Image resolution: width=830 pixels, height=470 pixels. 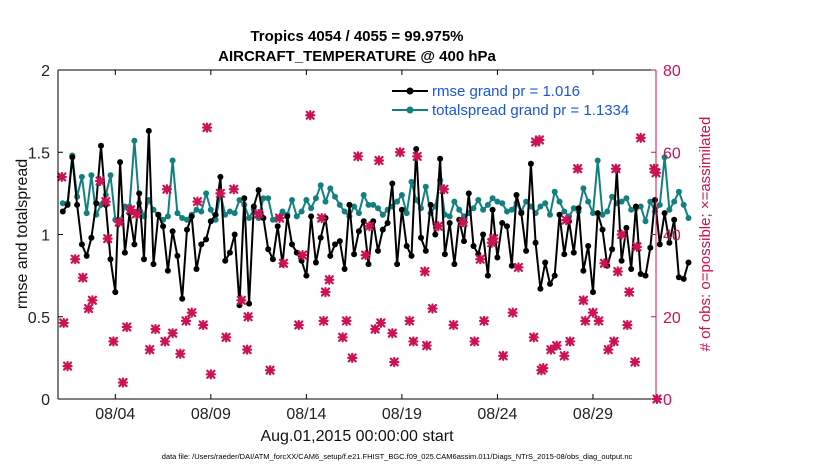 I want to click on x-tick-label-4: 08/24, so click(x=497, y=414).